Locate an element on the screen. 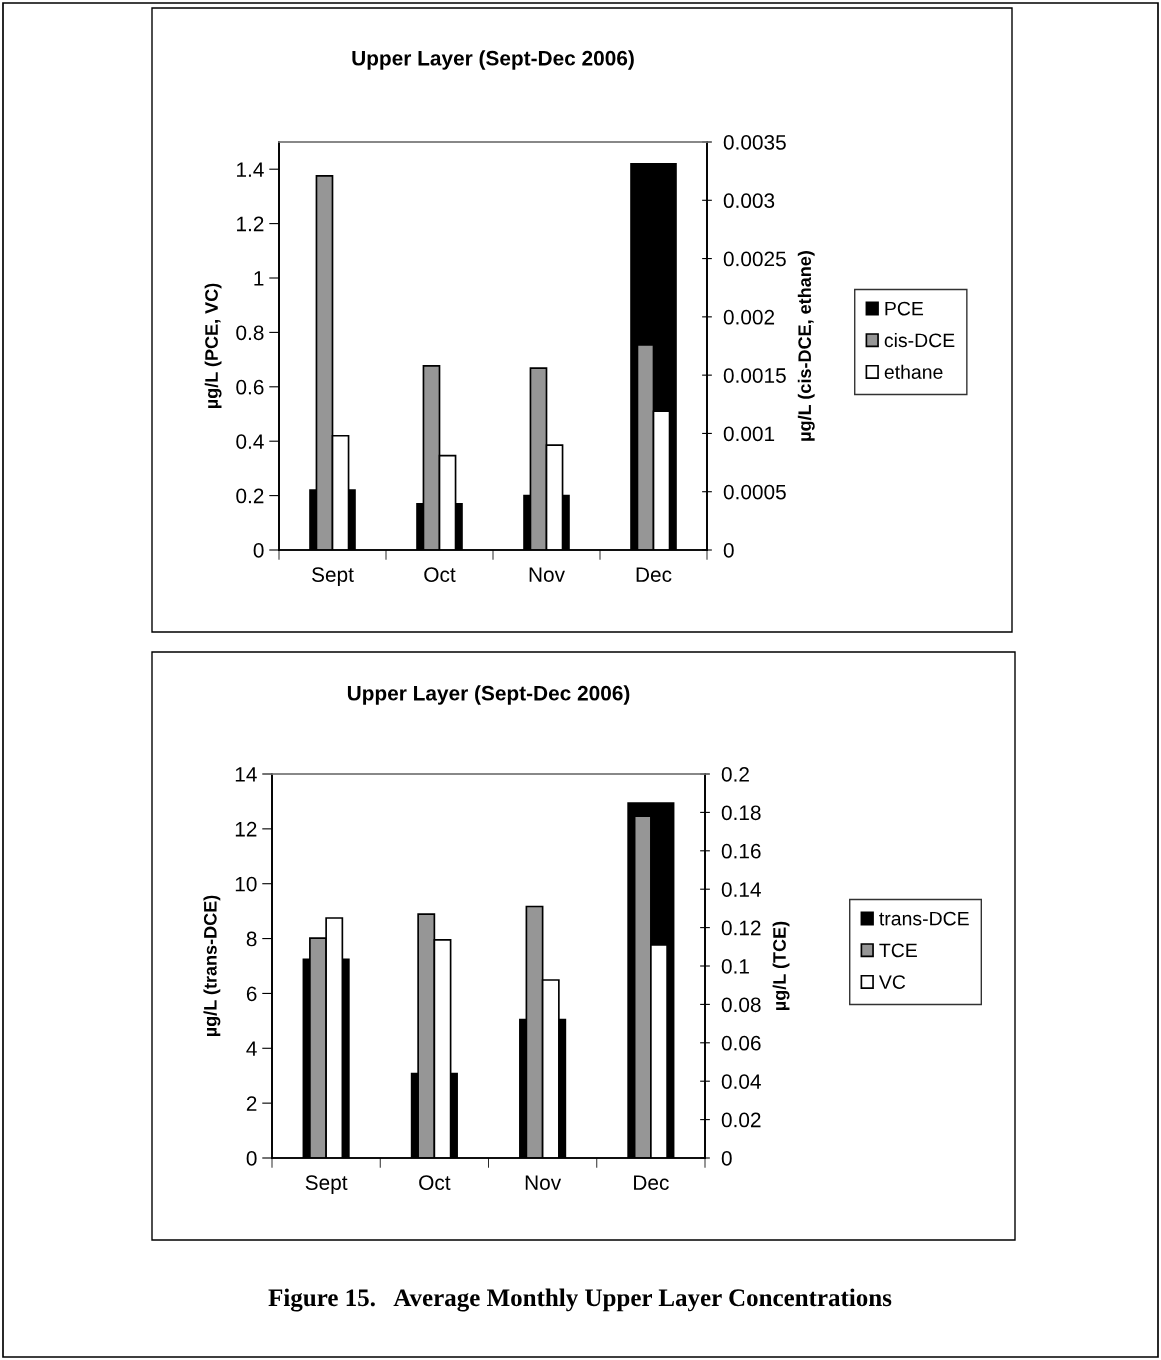  y-tick-label: 1.2 is located at coordinates (250, 224).